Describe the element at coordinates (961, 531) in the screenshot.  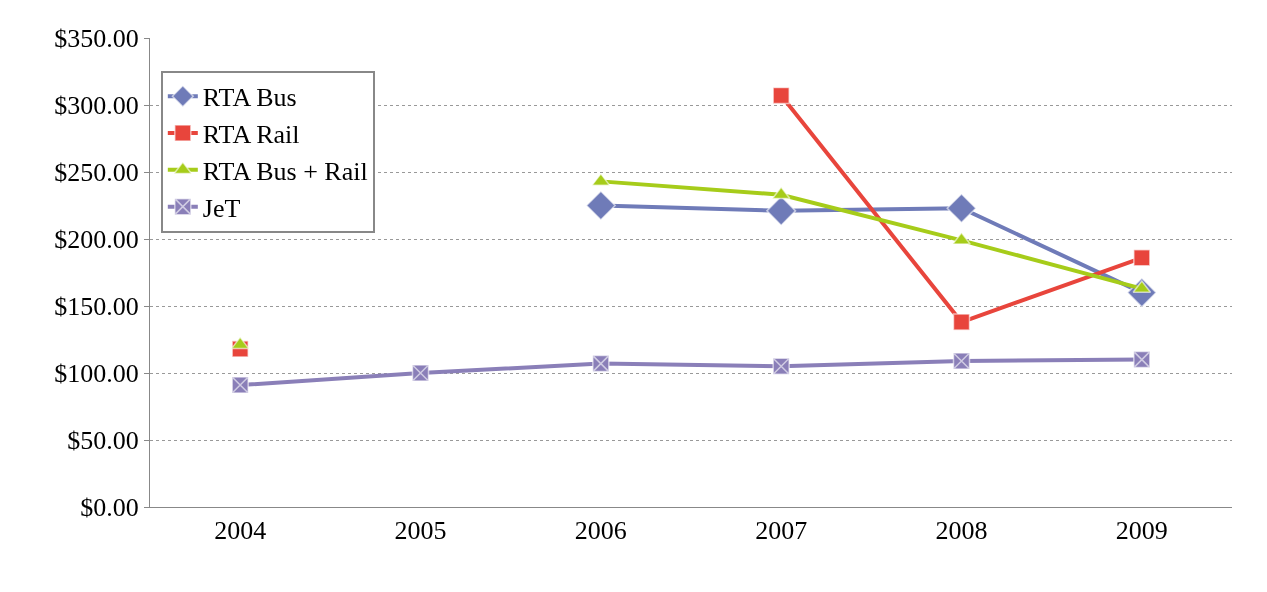
I see `x-tick-label: 2008` at that location.